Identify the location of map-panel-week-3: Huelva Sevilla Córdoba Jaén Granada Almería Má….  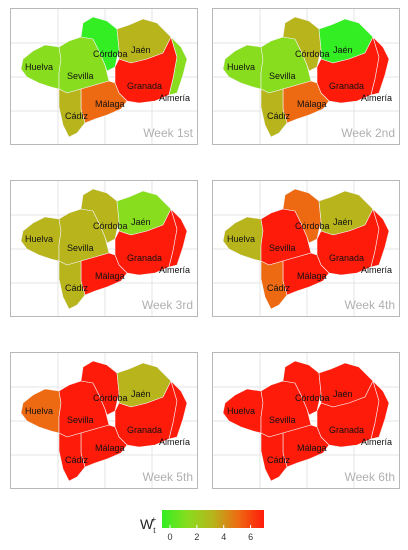
(104, 248).